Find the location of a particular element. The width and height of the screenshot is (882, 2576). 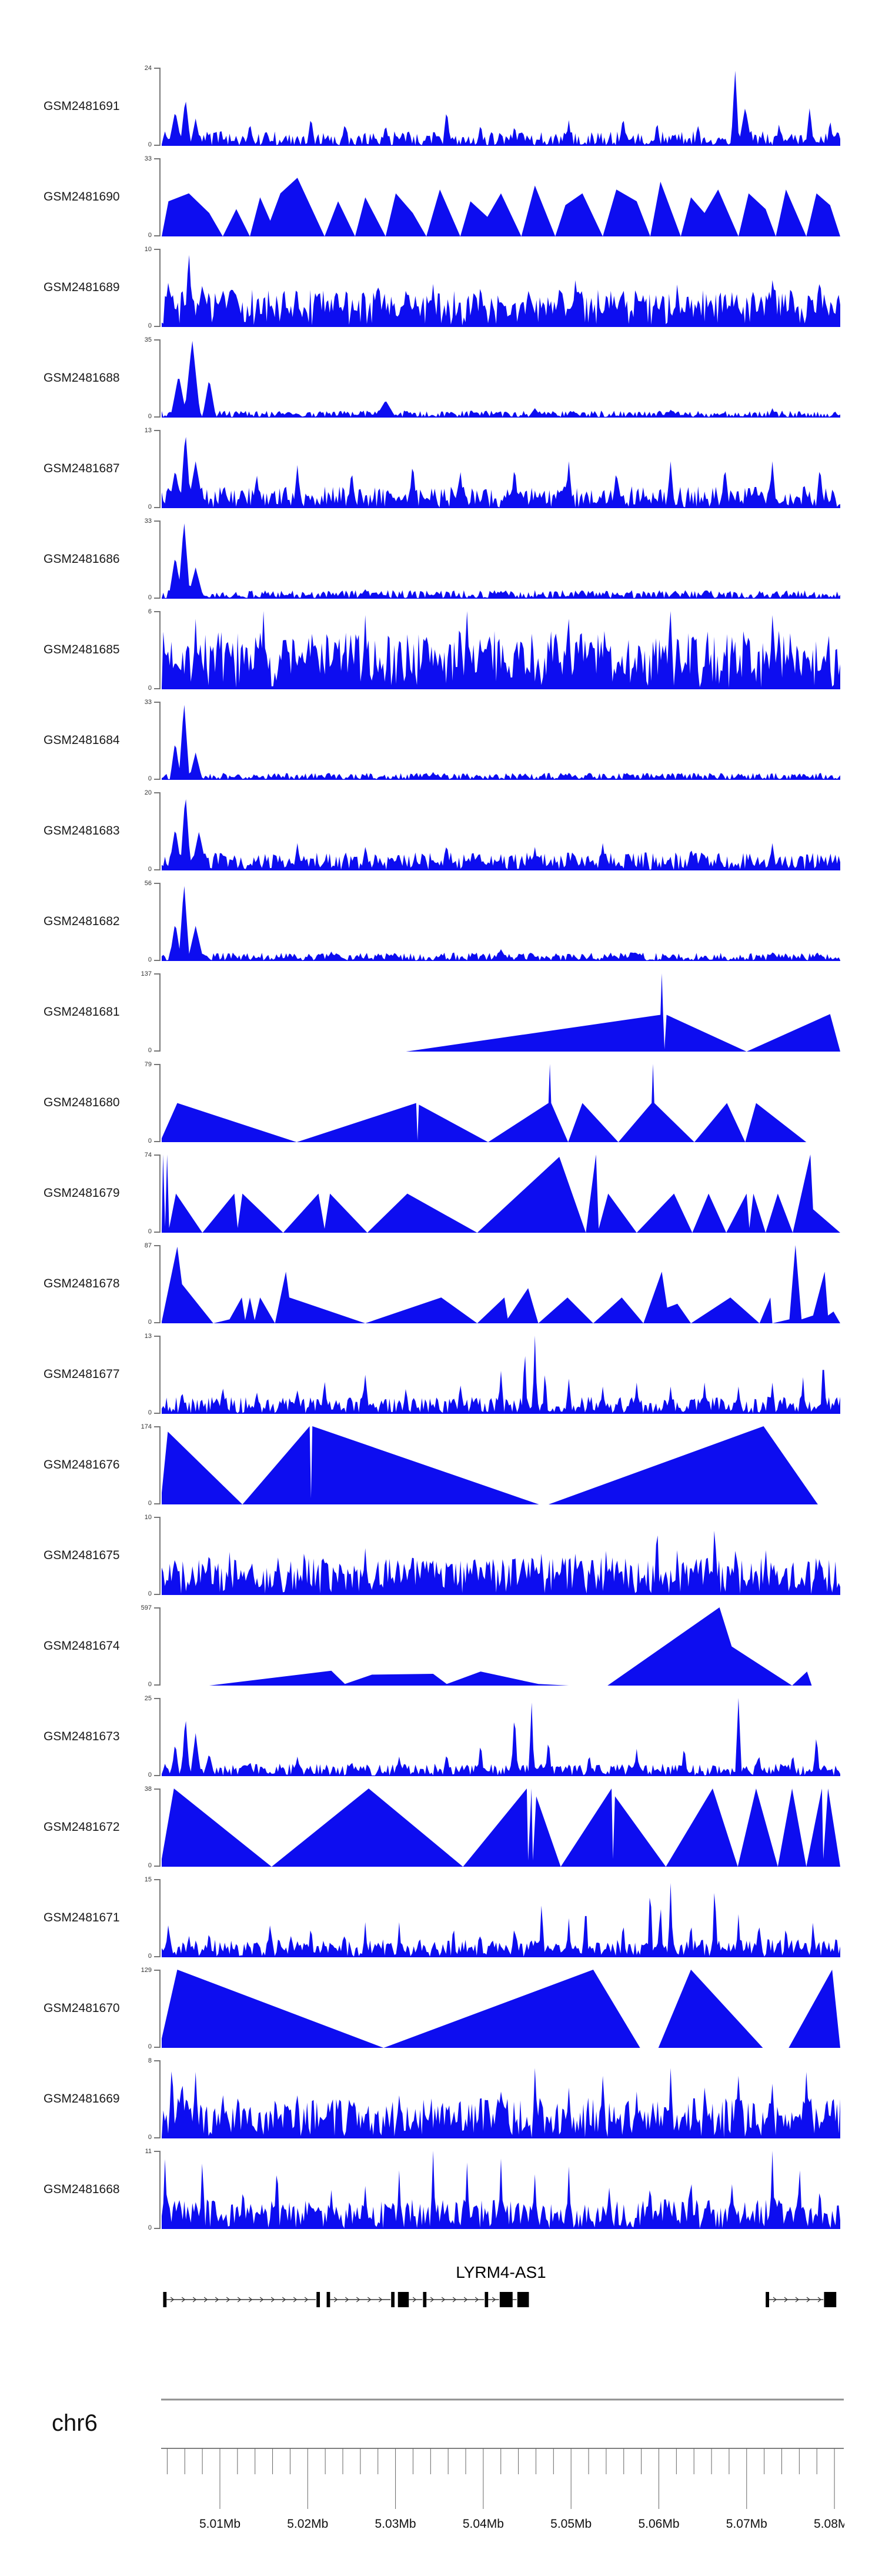

track-ymax-value: 56 is located at coordinates (148, 883).